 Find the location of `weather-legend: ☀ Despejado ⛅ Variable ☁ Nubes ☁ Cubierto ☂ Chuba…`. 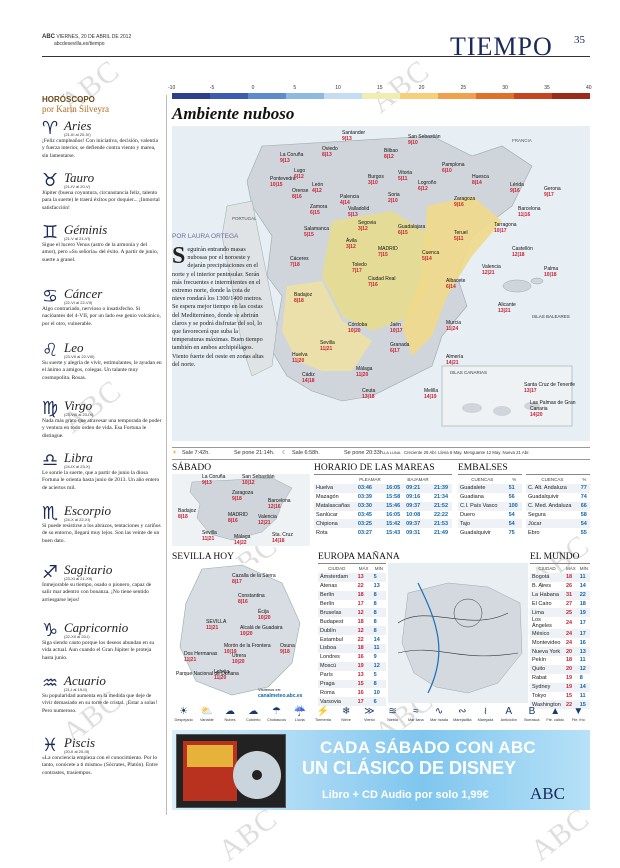

weather-legend: ☀ Despejado ⛅ Variable ☁ Nubes ☁ Cubierto ☂ Chuba… is located at coordinates (381, 716).